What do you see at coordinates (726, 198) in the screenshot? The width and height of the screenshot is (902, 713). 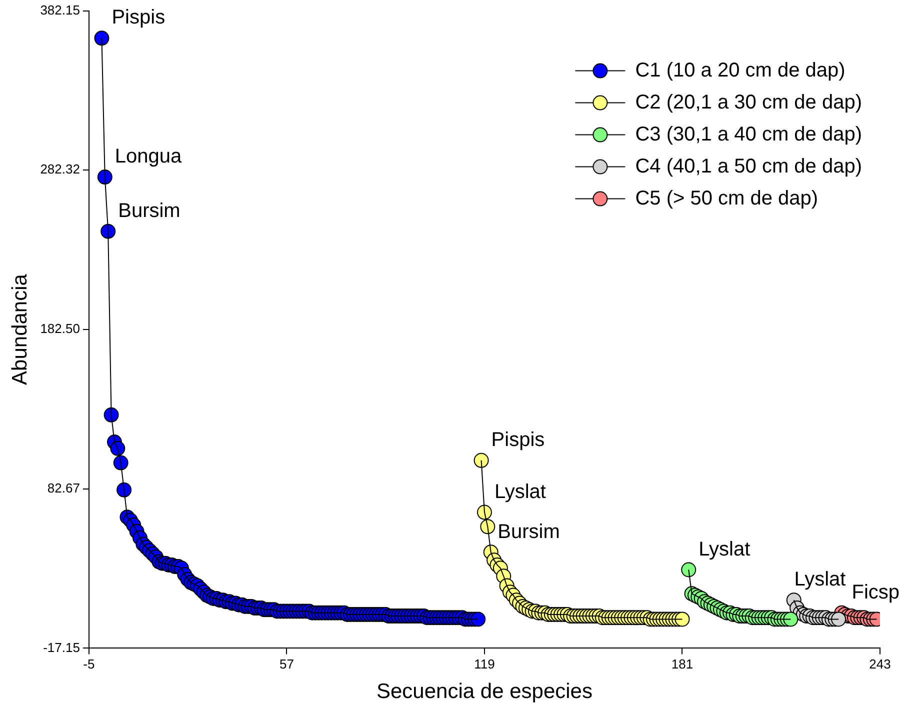 I see `legend-label: C5 (> 50 cm de dap)` at bounding box center [726, 198].